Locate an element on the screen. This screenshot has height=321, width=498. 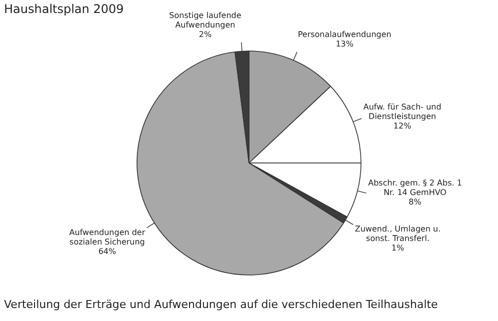
data-label: 12% is located at coordinates (402, 126).